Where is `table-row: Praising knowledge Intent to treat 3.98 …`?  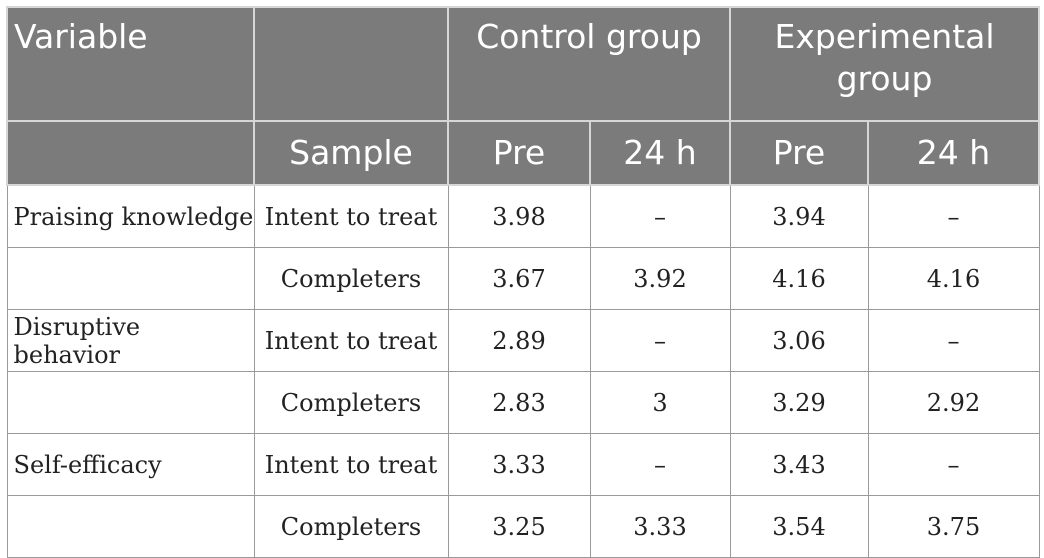
table-row: Praising knowledge Intent to treat 3.98 … is located at coordinates (523, 216).